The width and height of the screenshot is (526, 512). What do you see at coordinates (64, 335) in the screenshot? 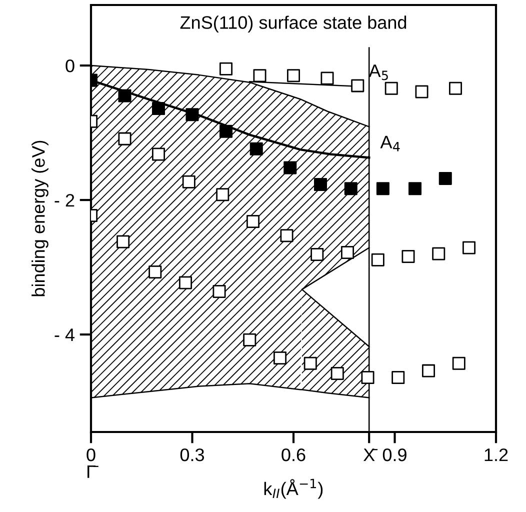
I see `y-tick-label: - 4` at bounding box center [64, 335].